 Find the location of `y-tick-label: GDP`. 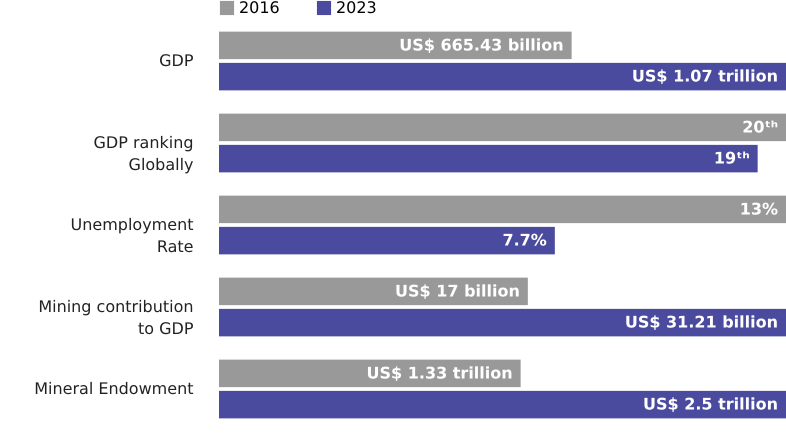

y-tick-label: GDP is located at coordinates (176, 60).